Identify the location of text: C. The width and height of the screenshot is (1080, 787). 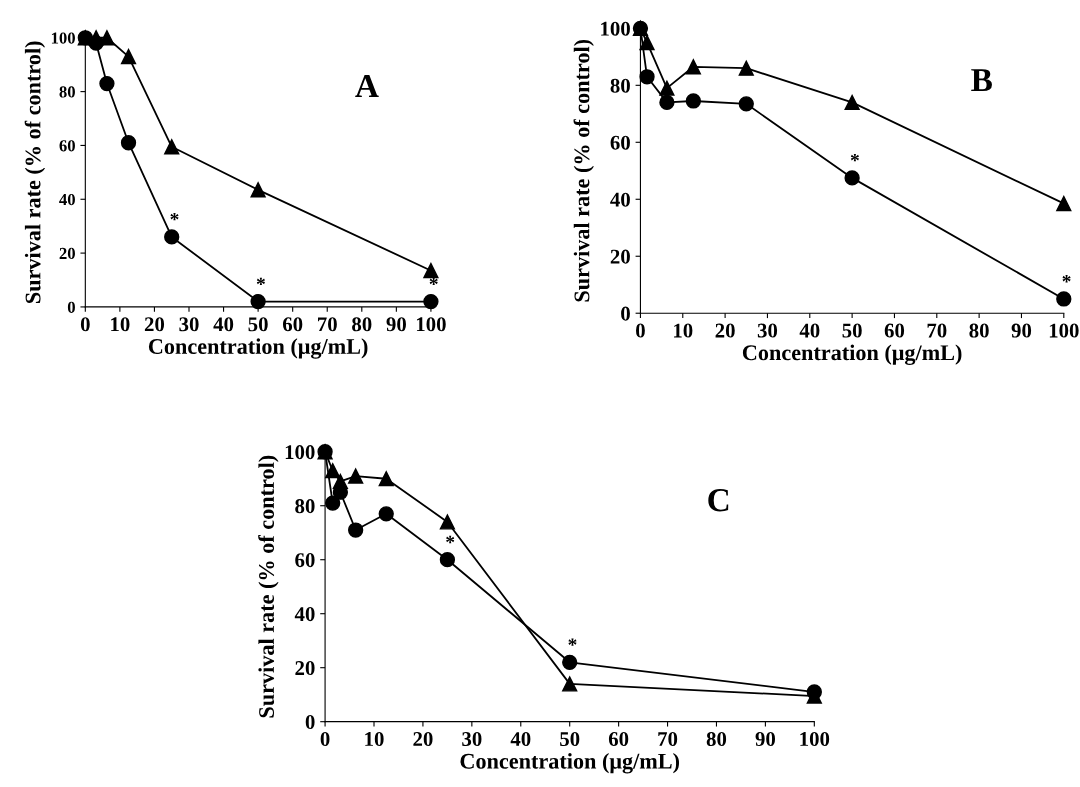
(718, 500).